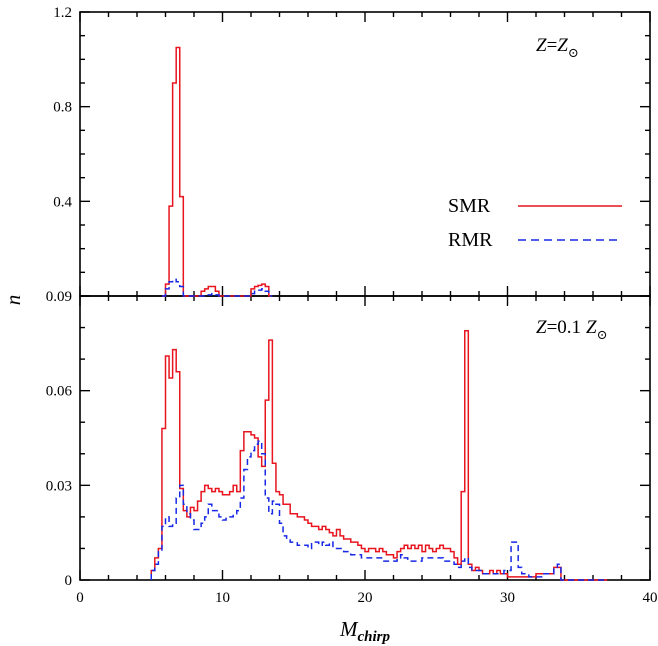 The image size is (658, 646). Describe the element at coordinates (69, 581) in the screenshot. I see `y-tick-label: 0` at that location.